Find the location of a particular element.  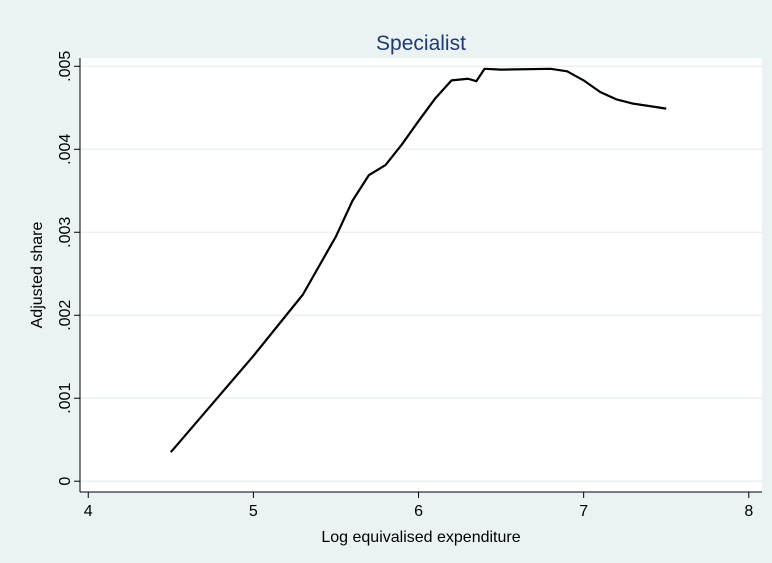

x-tick-label: 6 is located at coordinates (418, 511).